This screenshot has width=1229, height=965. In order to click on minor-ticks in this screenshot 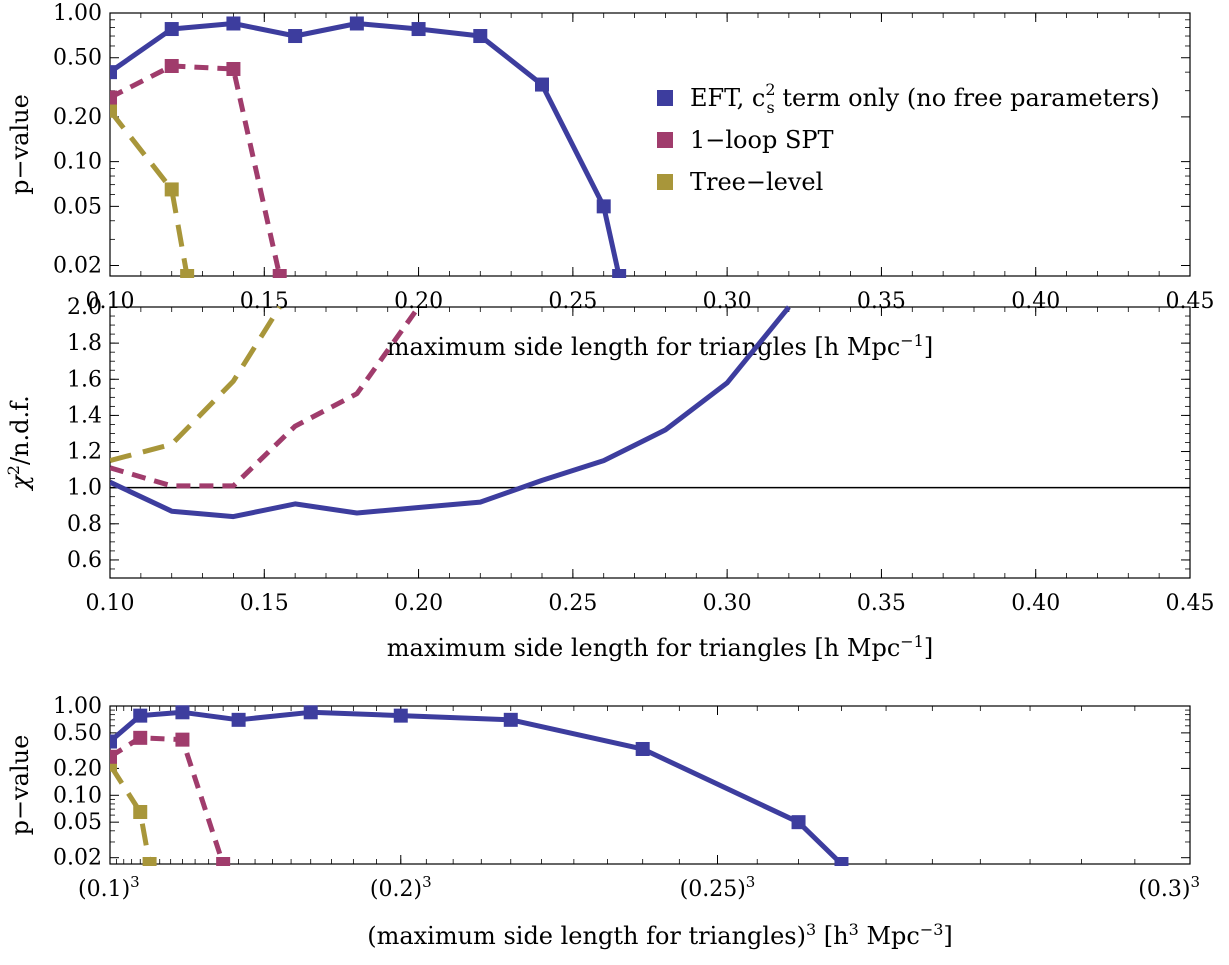, I will do `click(650, 785)`.